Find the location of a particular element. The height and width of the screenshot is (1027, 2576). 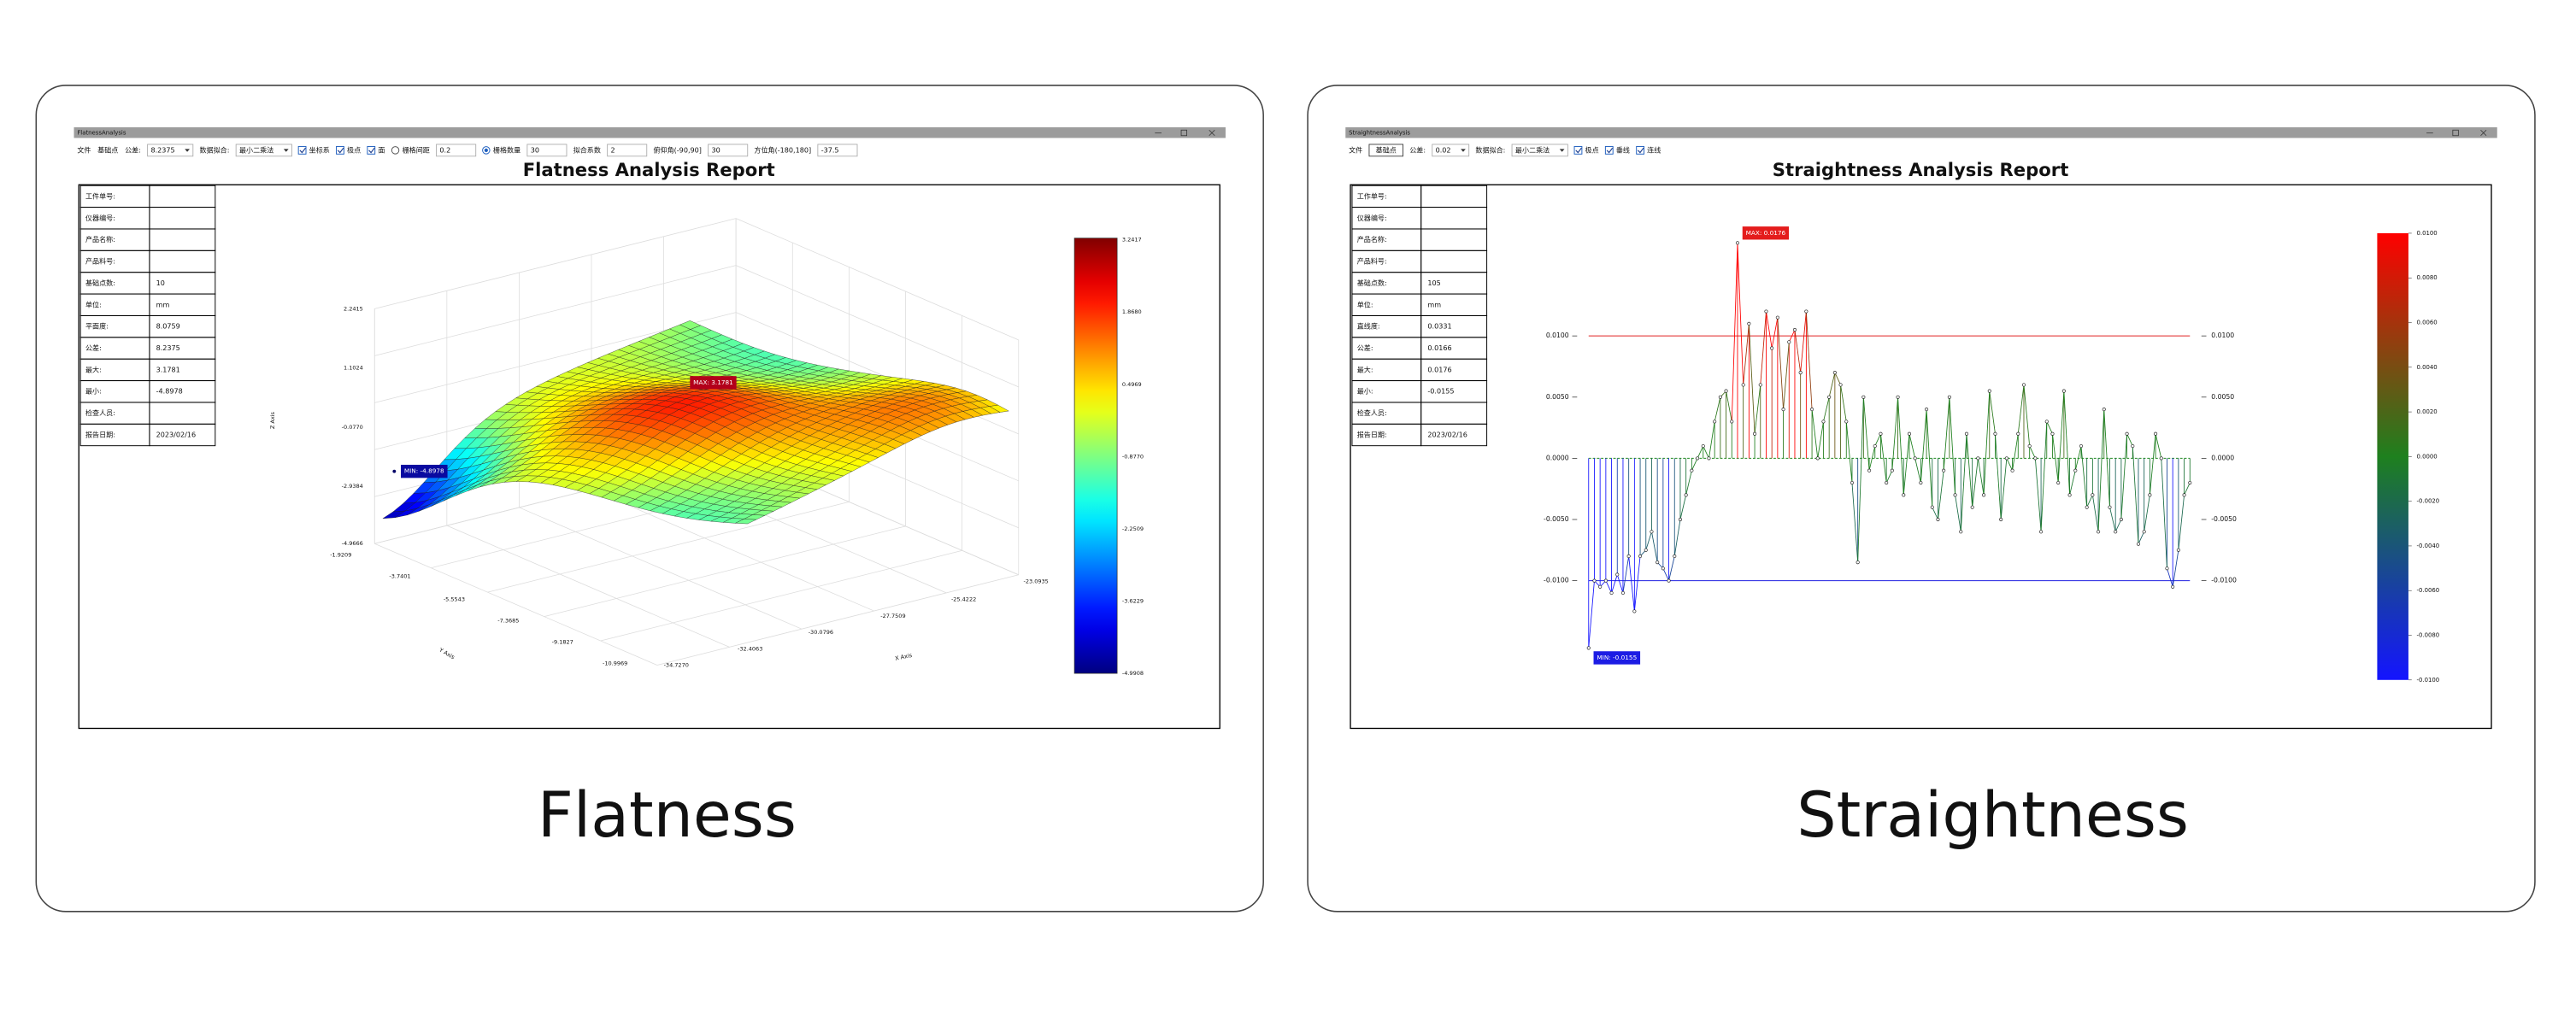

z-tick-label: 2.2415 is located at coordinates (353, 308).